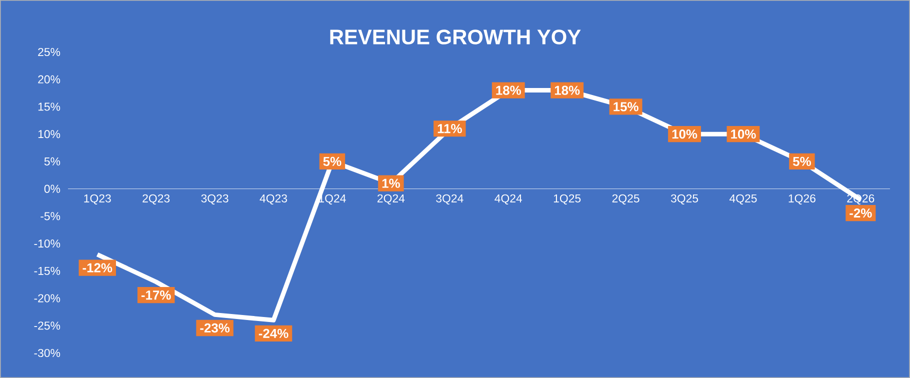 Image resolution: width=910 pixels, height=378 pixels. I want to click on y-tick-label: 5%, so click(52, 161).